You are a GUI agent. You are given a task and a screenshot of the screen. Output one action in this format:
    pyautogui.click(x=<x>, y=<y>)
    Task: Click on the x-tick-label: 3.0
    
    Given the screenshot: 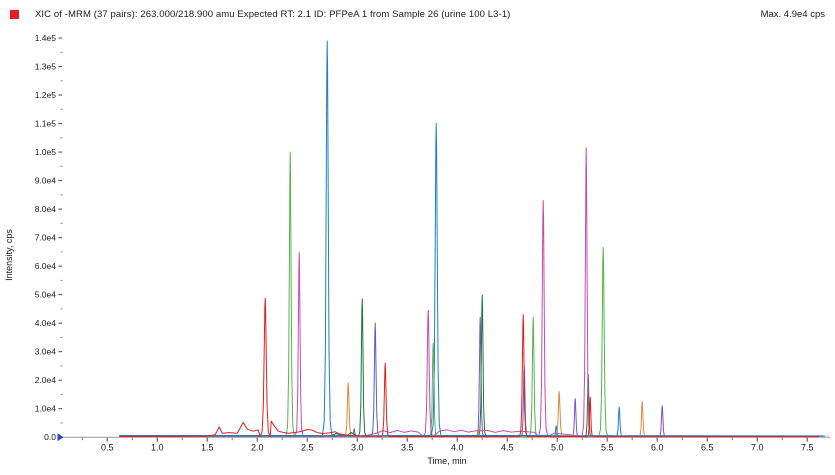 What is the action you would take?
    pyautogui.click(x=357, y=448)
    